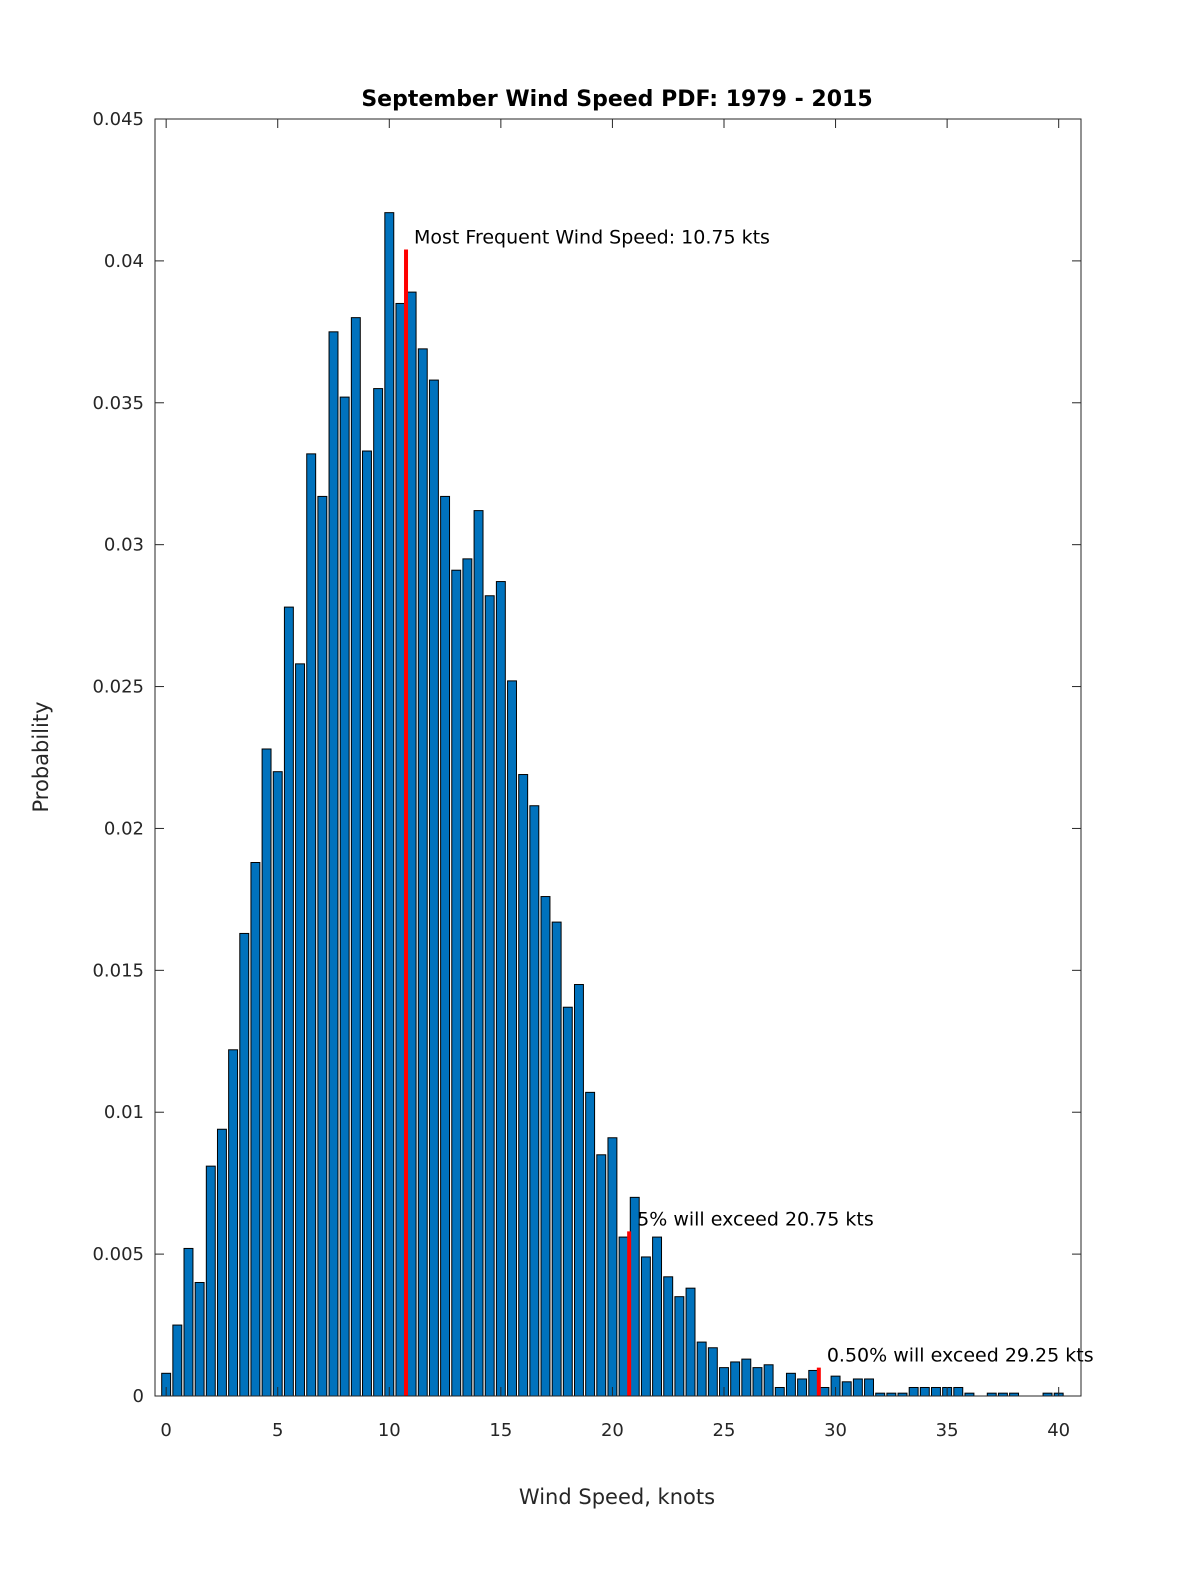  Describe the element at coordinates (1058, 1430) in the screenshot. I see `x-tick-label: 40` at that location.